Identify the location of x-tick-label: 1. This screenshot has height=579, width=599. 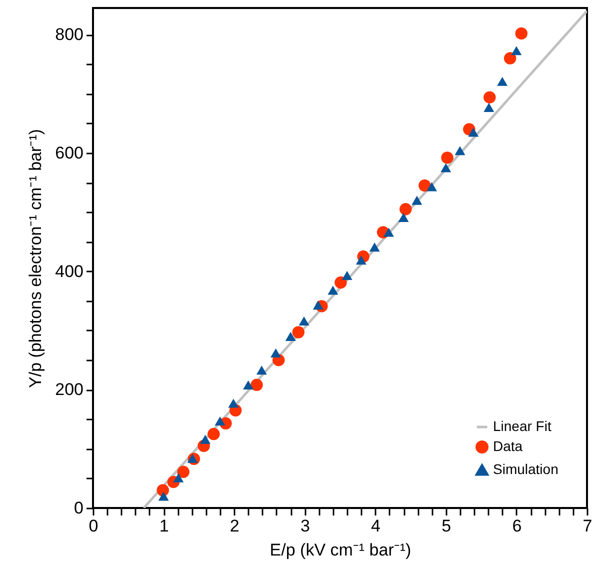
(164, 526).